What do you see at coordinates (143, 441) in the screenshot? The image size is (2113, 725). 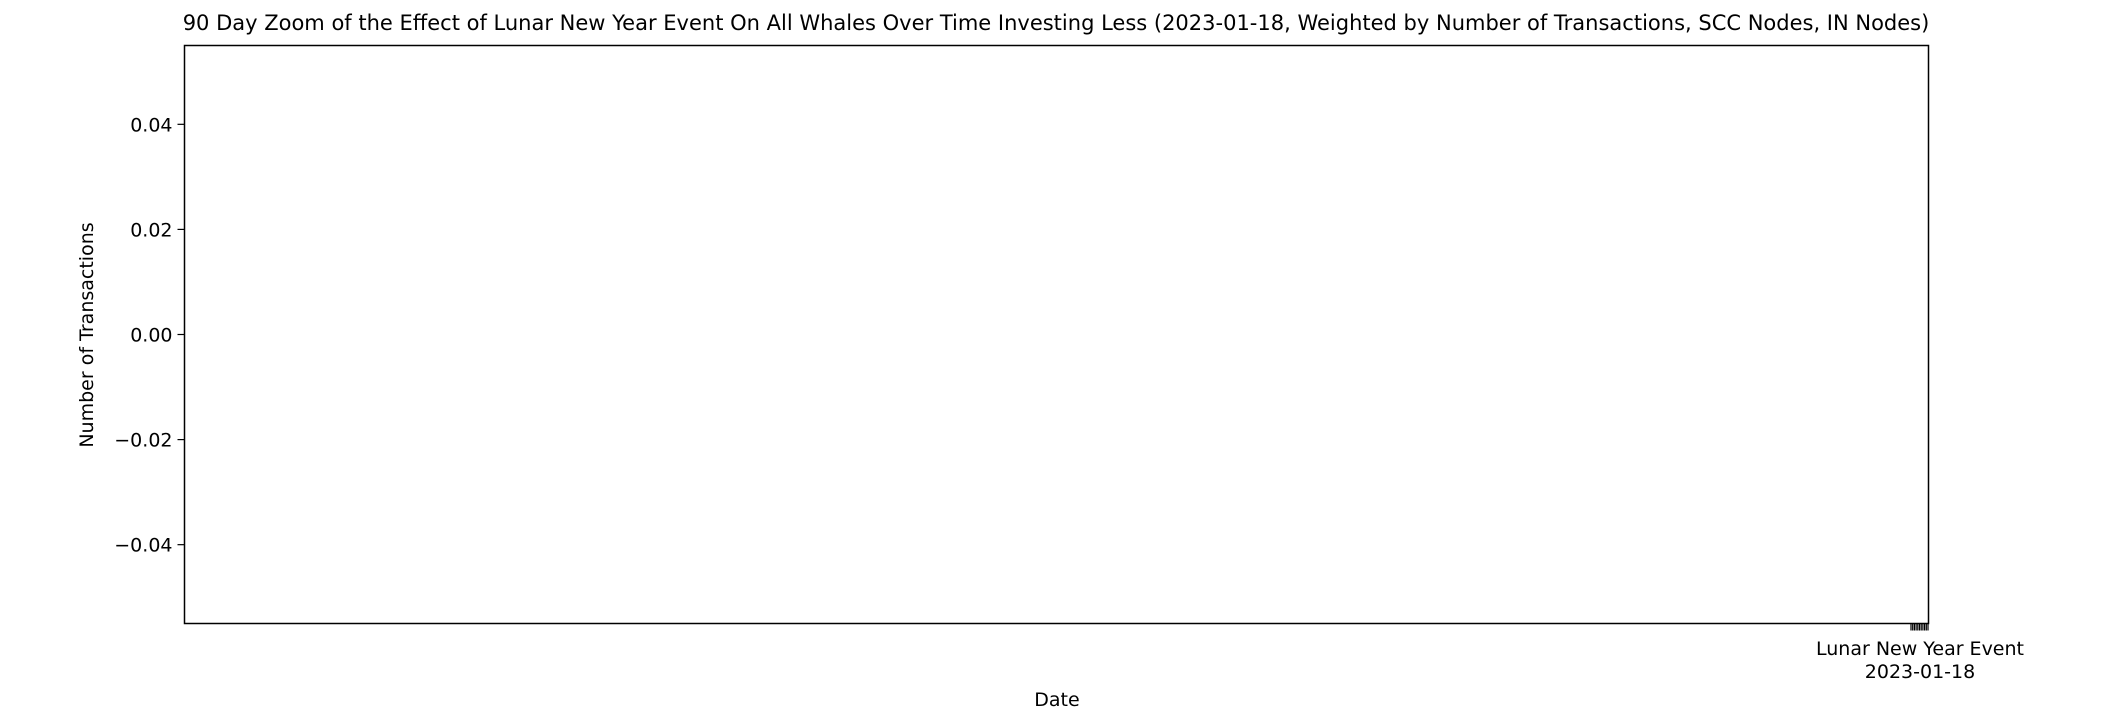 I see `y-tick-label: −0.02` at bounding box center [143, 441].